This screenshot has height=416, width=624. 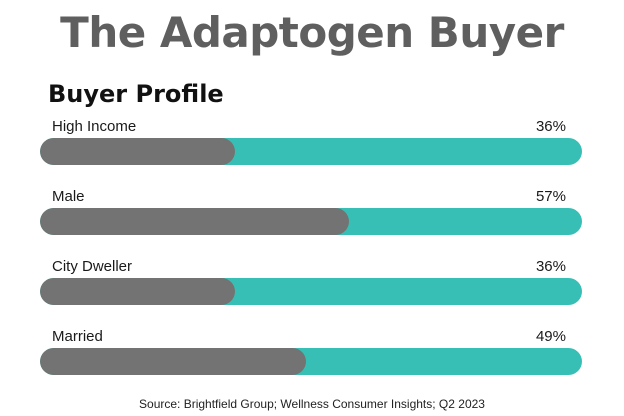 What do you see at coordinates (136, 94) in the screenshot?
I see `chart-subtitle: Buyer Profile` at bounding box center [136, 94].